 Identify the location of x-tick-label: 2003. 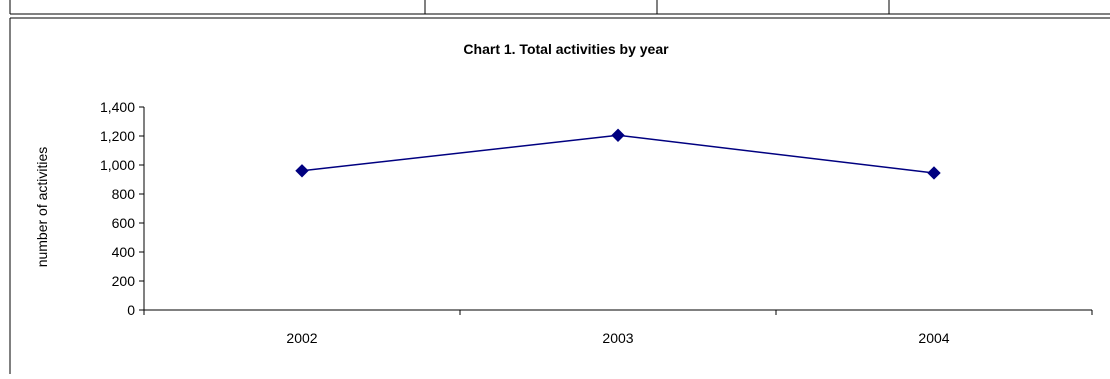
(617, 338).